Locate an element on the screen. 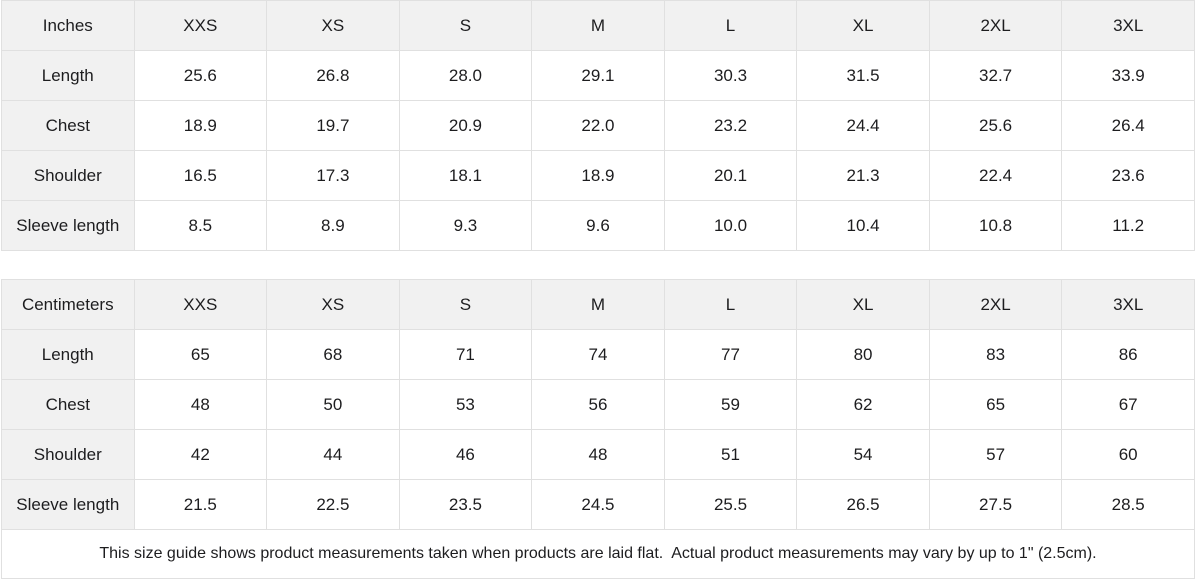 This screenshot has width=1197, height=580. value-cell: 65 is located at coordinates (995, 404).